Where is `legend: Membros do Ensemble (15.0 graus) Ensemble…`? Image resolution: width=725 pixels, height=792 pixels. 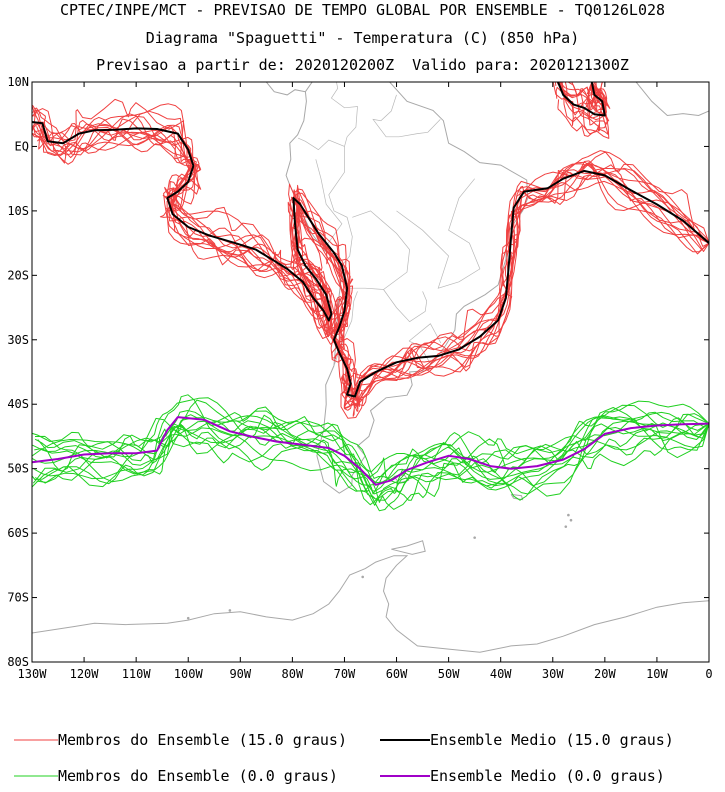 legend: Membros do Ensemble (15.0 graus) Ensemble… is located at coordinates (344, 758).